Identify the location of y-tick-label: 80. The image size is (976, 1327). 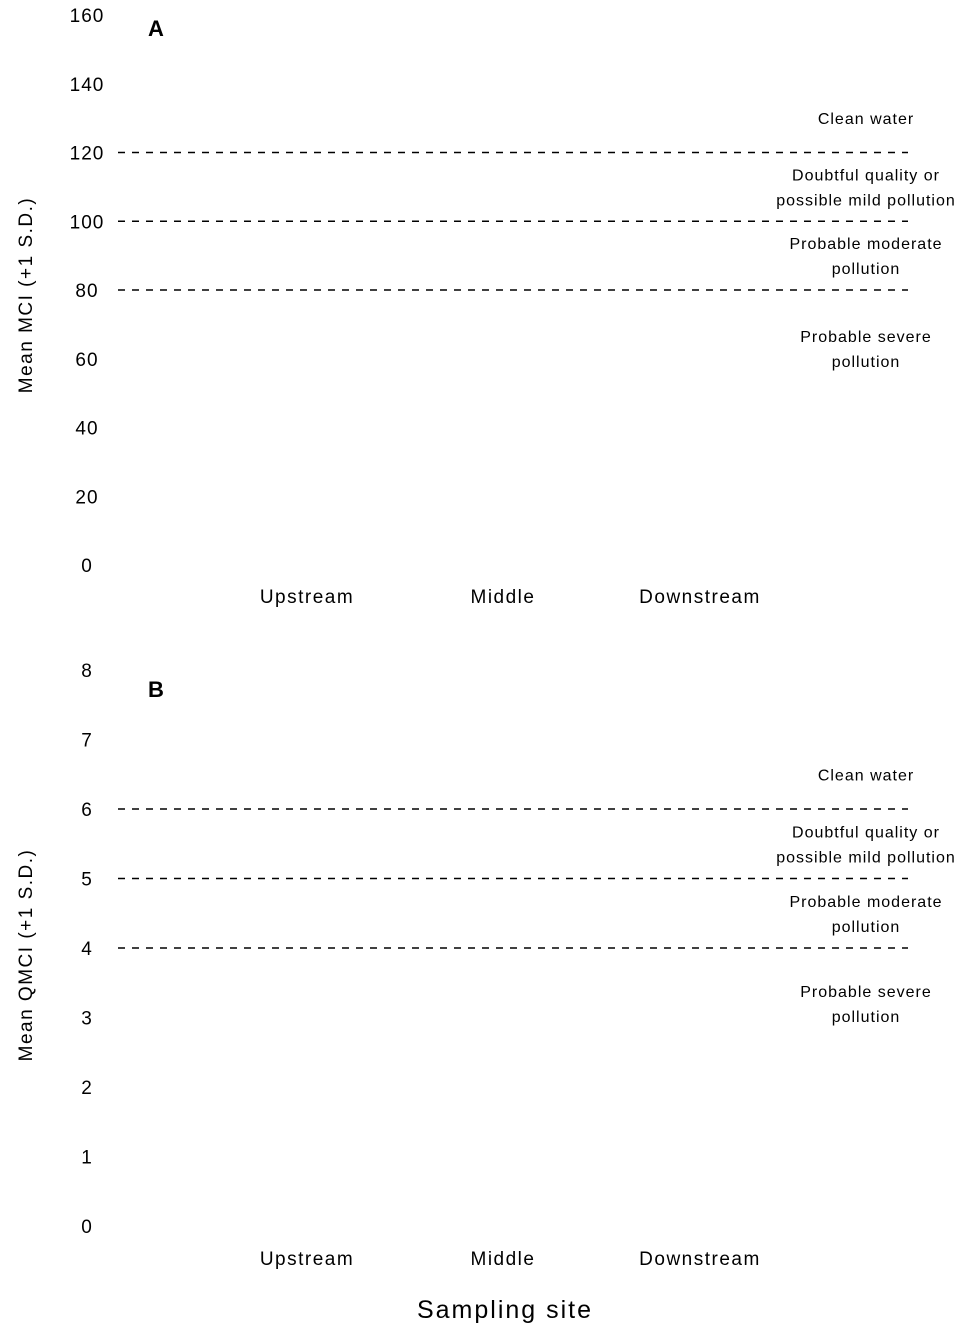
(86, 291).